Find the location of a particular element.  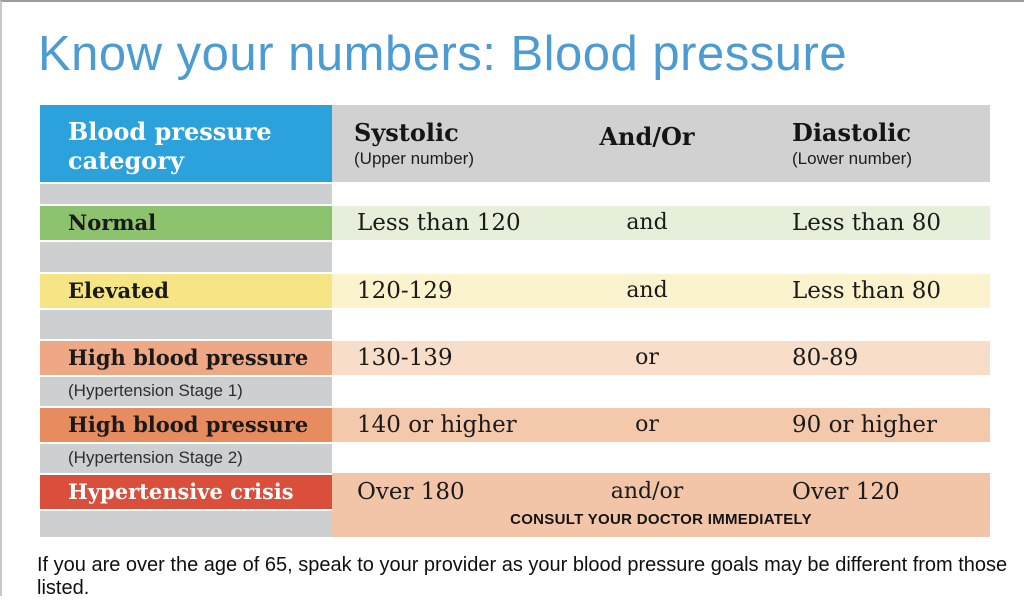

header-diastolic: Diastolic (Lower number) is located at coordinates (852, 143).